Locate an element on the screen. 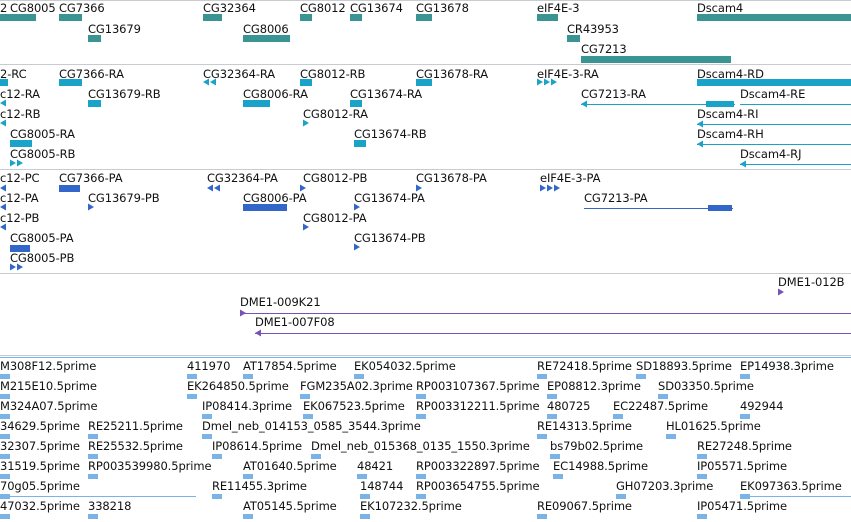  gene-label: CG32364 is located at coordinates (229, 8).